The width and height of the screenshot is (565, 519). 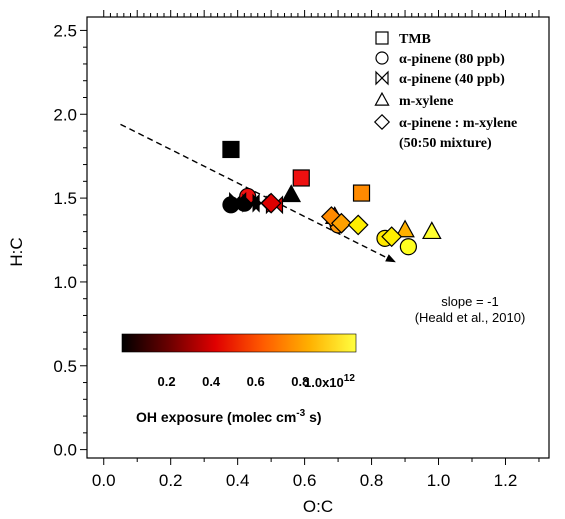 I want to click on legend-label-apinene-80: α-pinene (80 ppb), so click(x=452, y=59).